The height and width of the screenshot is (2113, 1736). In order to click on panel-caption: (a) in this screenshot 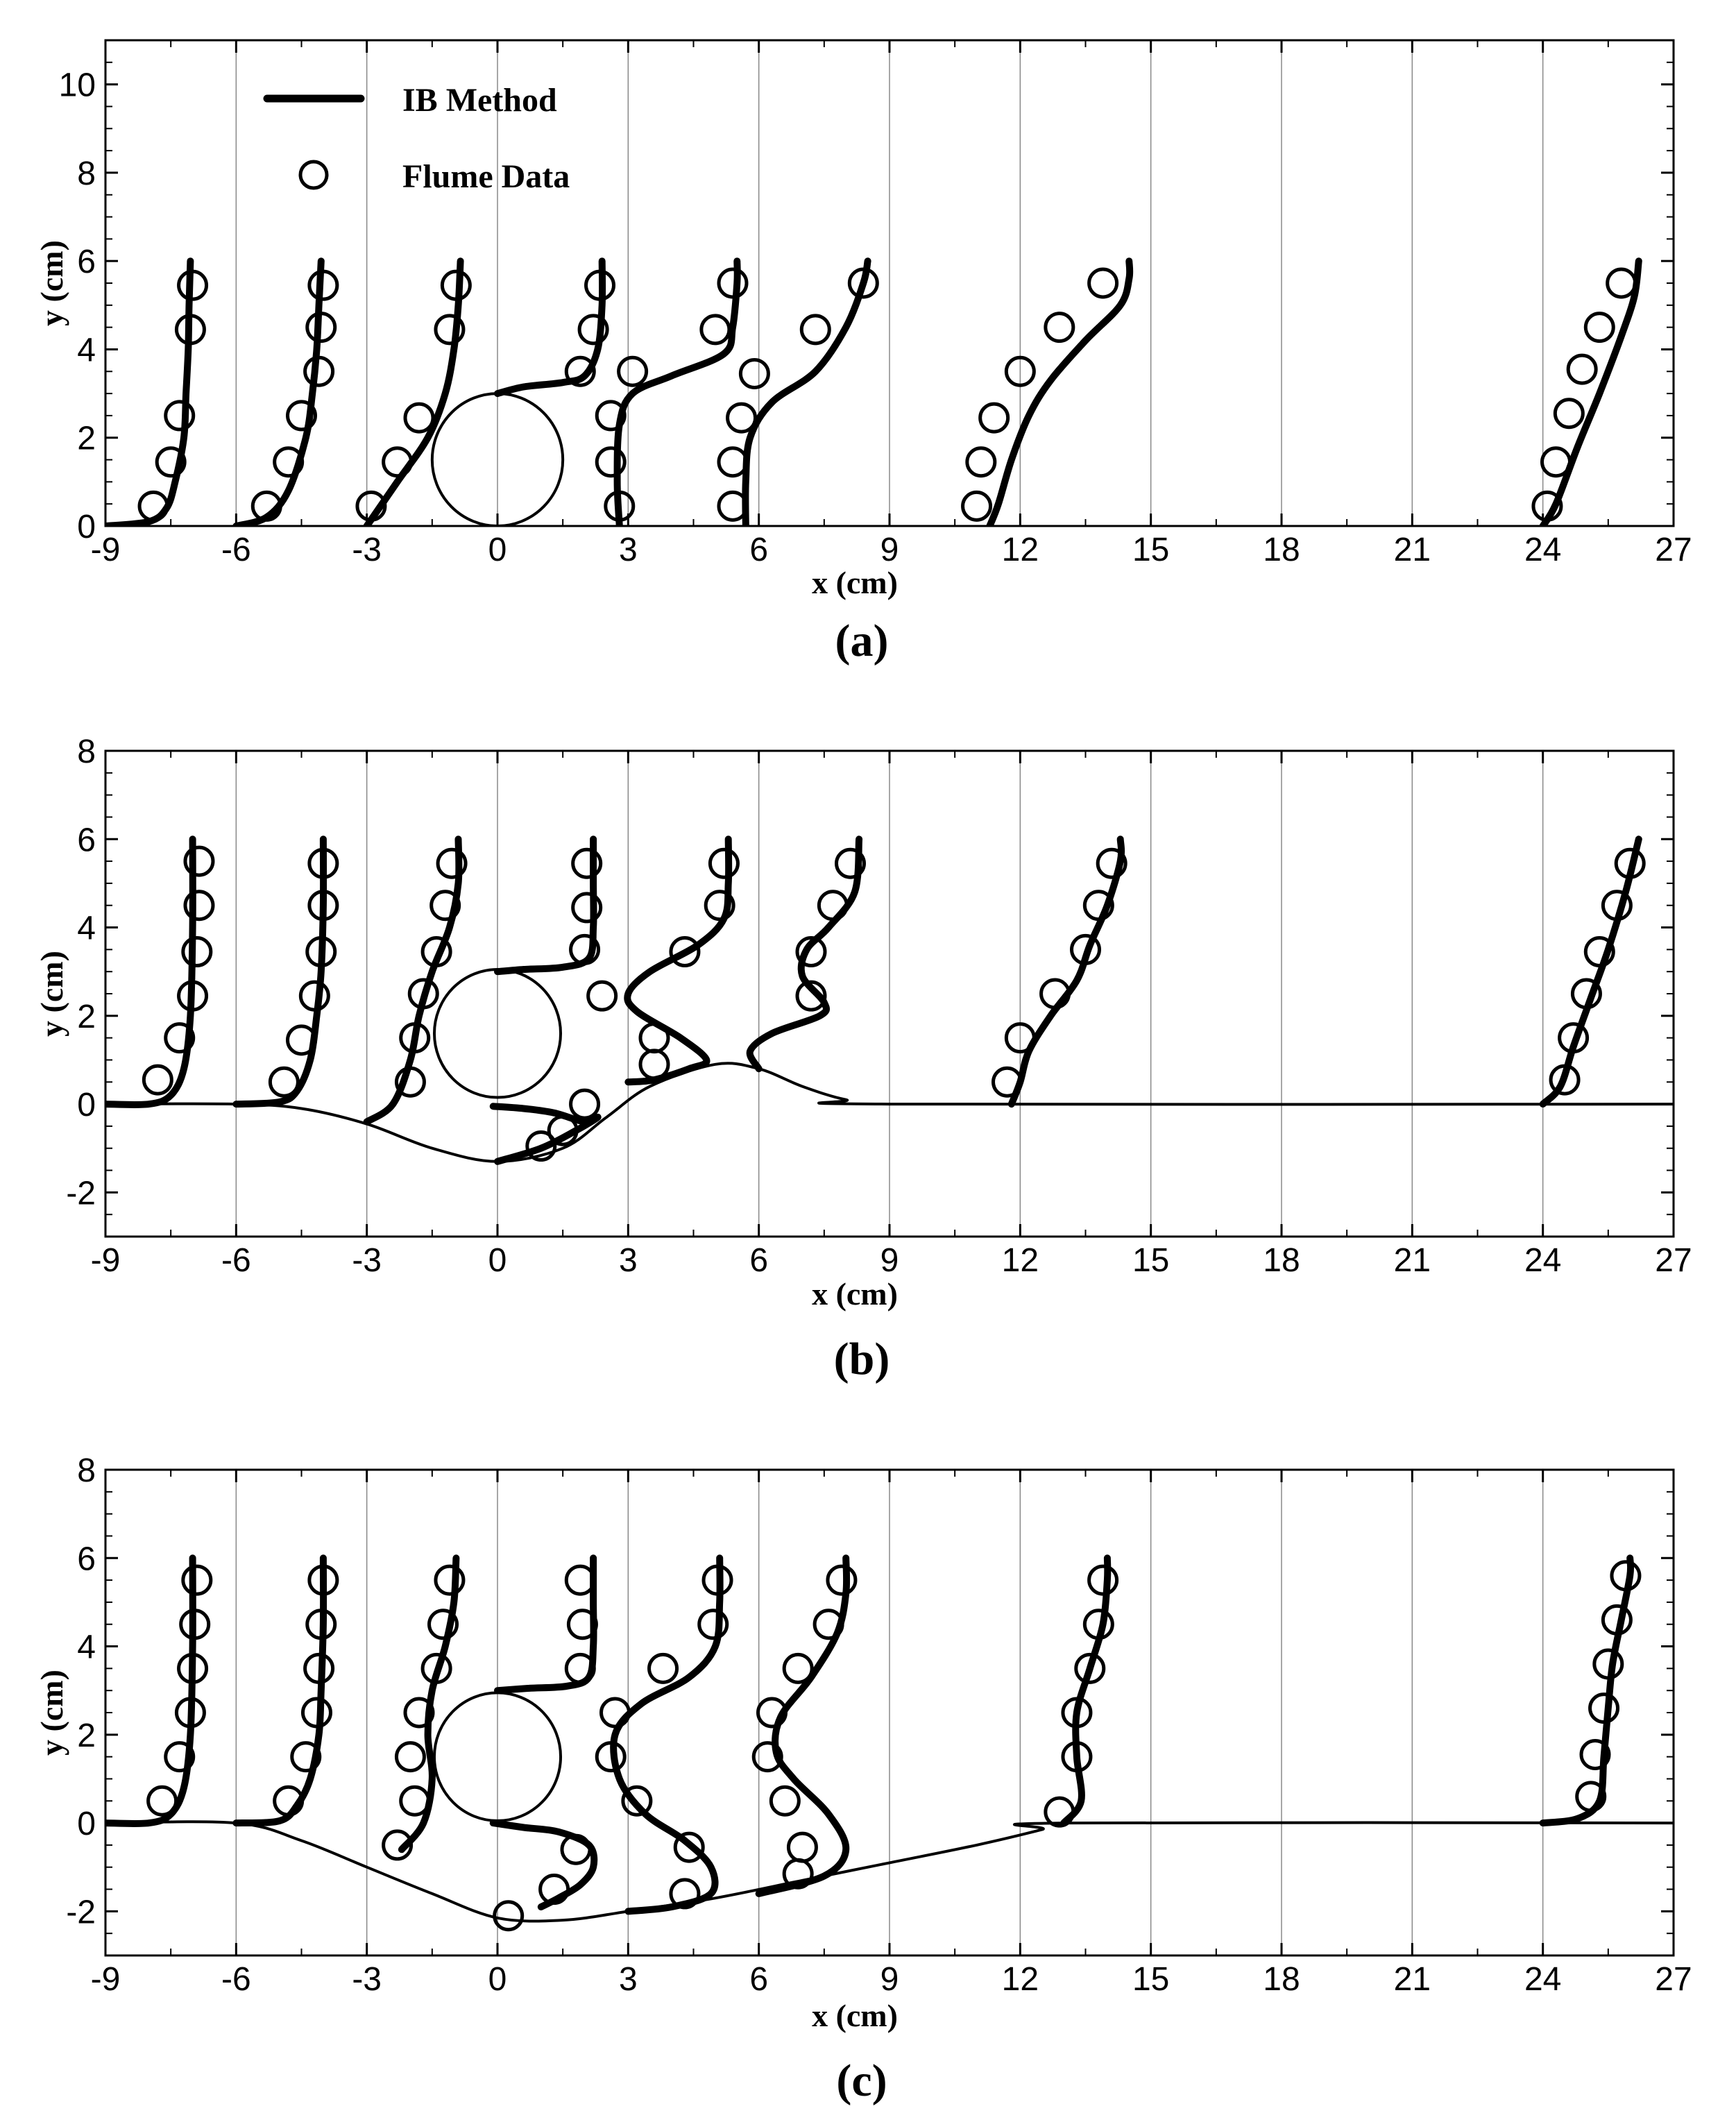, I will do `click(862, 641)`.